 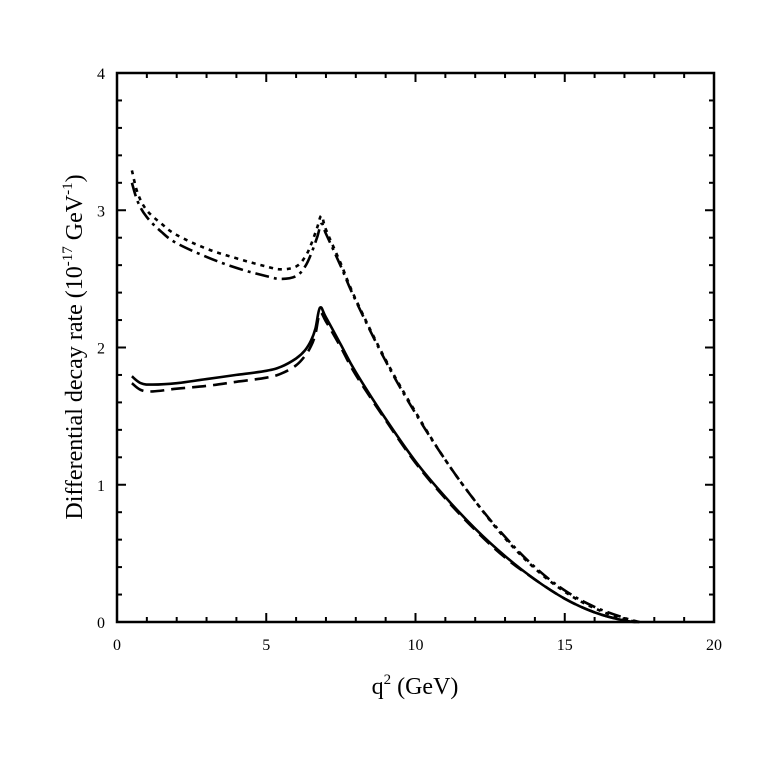 I want to click on x-tick-label: 0, so click(x=117, y=645).